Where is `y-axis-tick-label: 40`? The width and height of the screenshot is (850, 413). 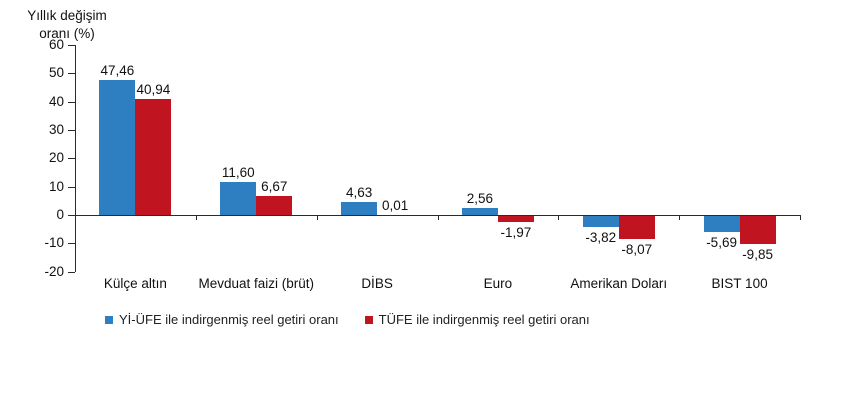
y-axis-tick-label: 40 is located at coordinates (56, 101).